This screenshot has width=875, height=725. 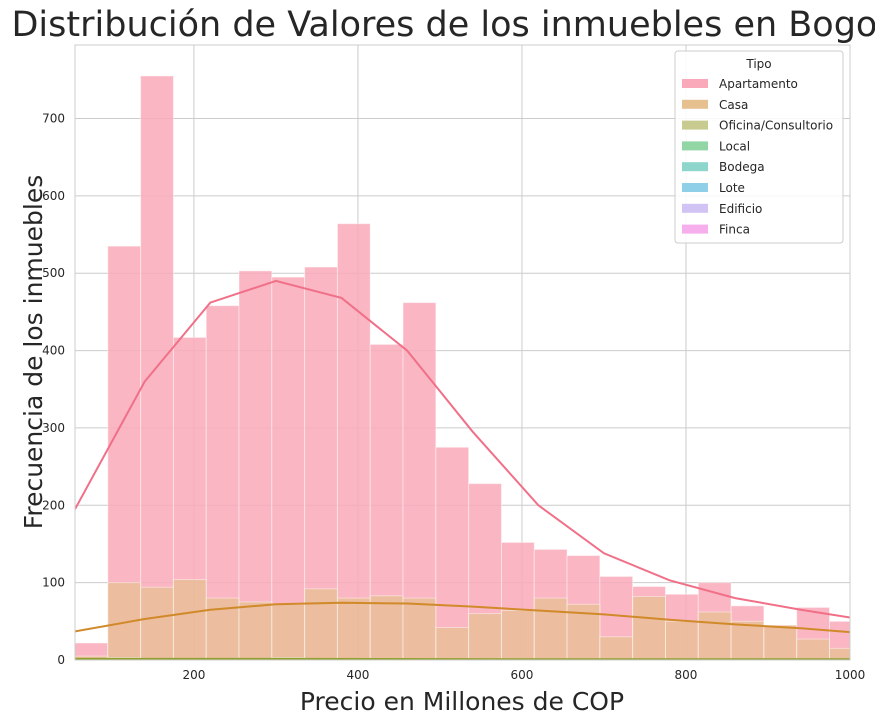 I want to click on legend-box, so click(x=759, y=147).